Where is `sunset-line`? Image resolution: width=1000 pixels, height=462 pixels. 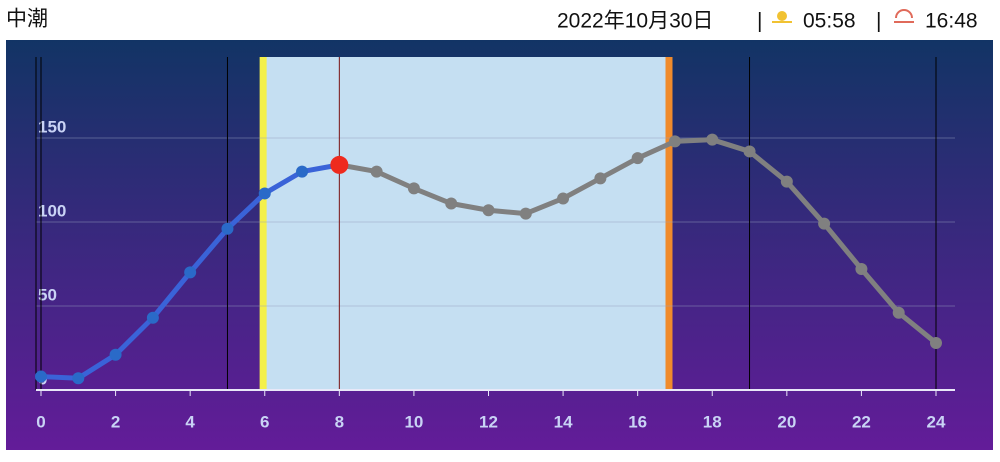 sunset-line is located at coordinates (669, 223).